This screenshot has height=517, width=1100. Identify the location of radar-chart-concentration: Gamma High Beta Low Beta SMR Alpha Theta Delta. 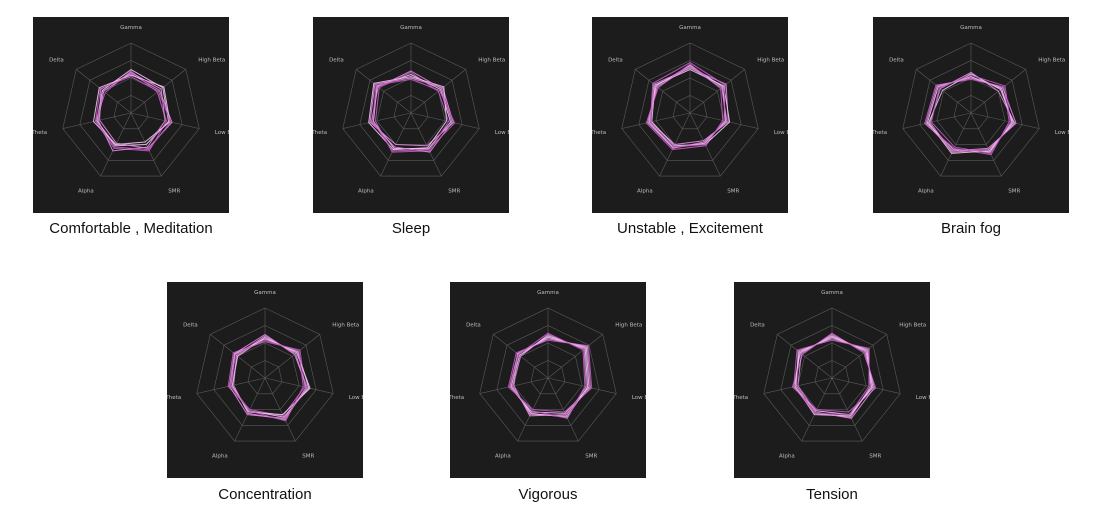
(265, 380).